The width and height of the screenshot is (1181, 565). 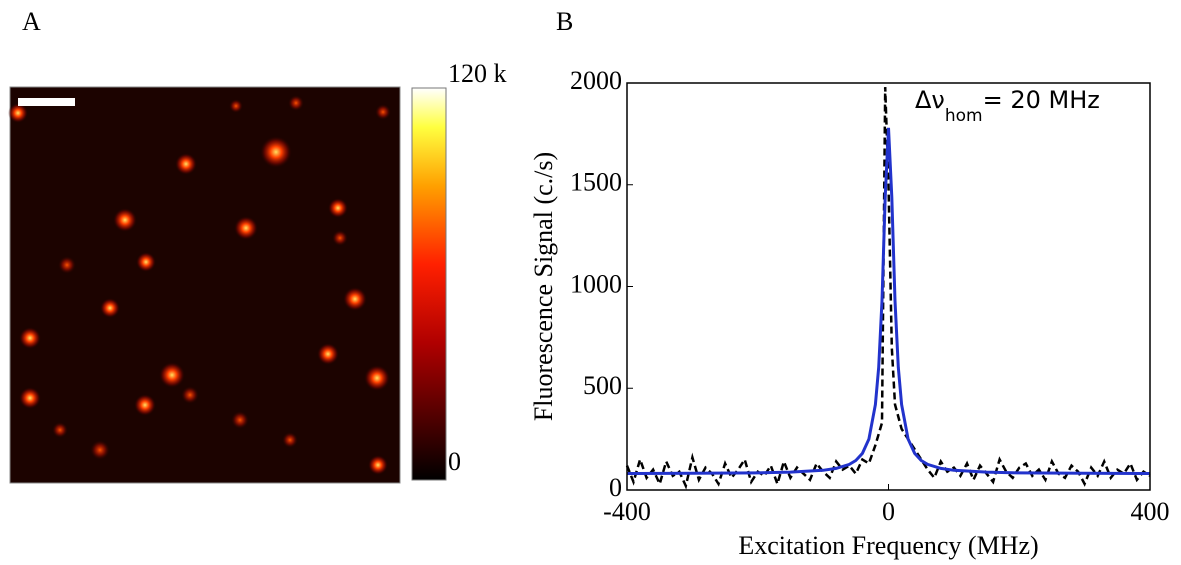 What do you see at coordinates (543, 286) in the screenshot?
I see `y-axis-label: Fluorescence Signal (c./s)` at bounding box center [543, 286].